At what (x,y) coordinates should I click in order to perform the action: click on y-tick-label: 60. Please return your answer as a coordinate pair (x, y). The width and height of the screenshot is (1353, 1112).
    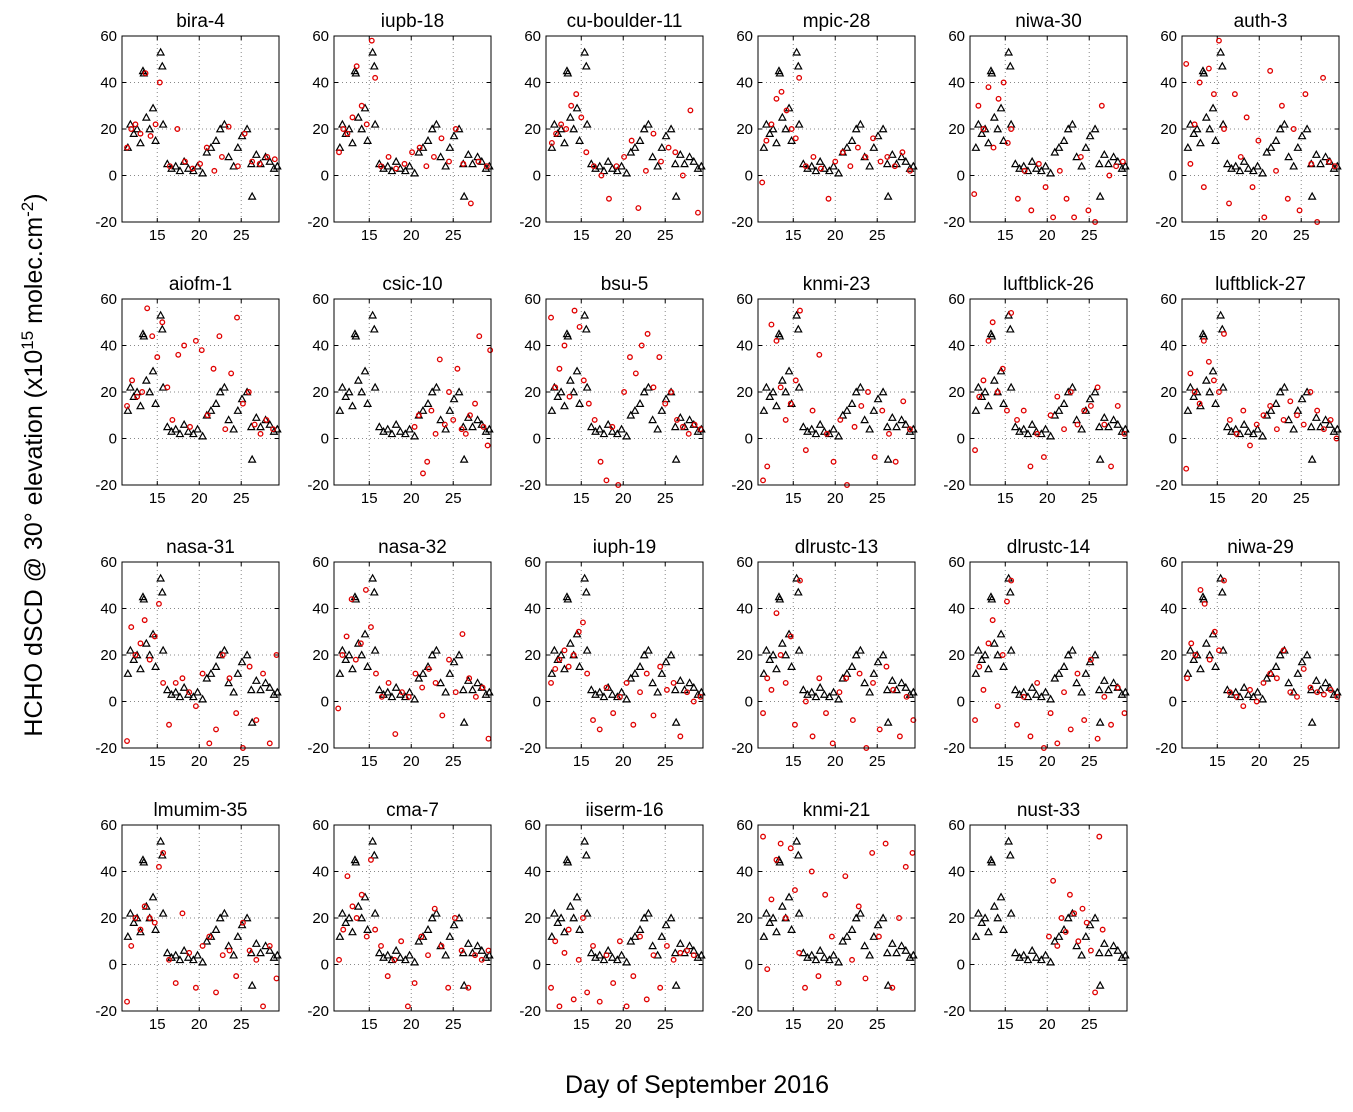
    Looking at the image, I should click on (320, 36).